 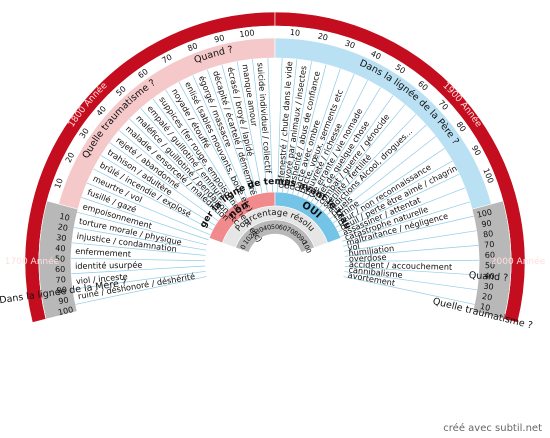 What do you see at coordinates (488, 234) in the screenshot?
I see `scale-right-2: 80` at bounding box center [488, 234].